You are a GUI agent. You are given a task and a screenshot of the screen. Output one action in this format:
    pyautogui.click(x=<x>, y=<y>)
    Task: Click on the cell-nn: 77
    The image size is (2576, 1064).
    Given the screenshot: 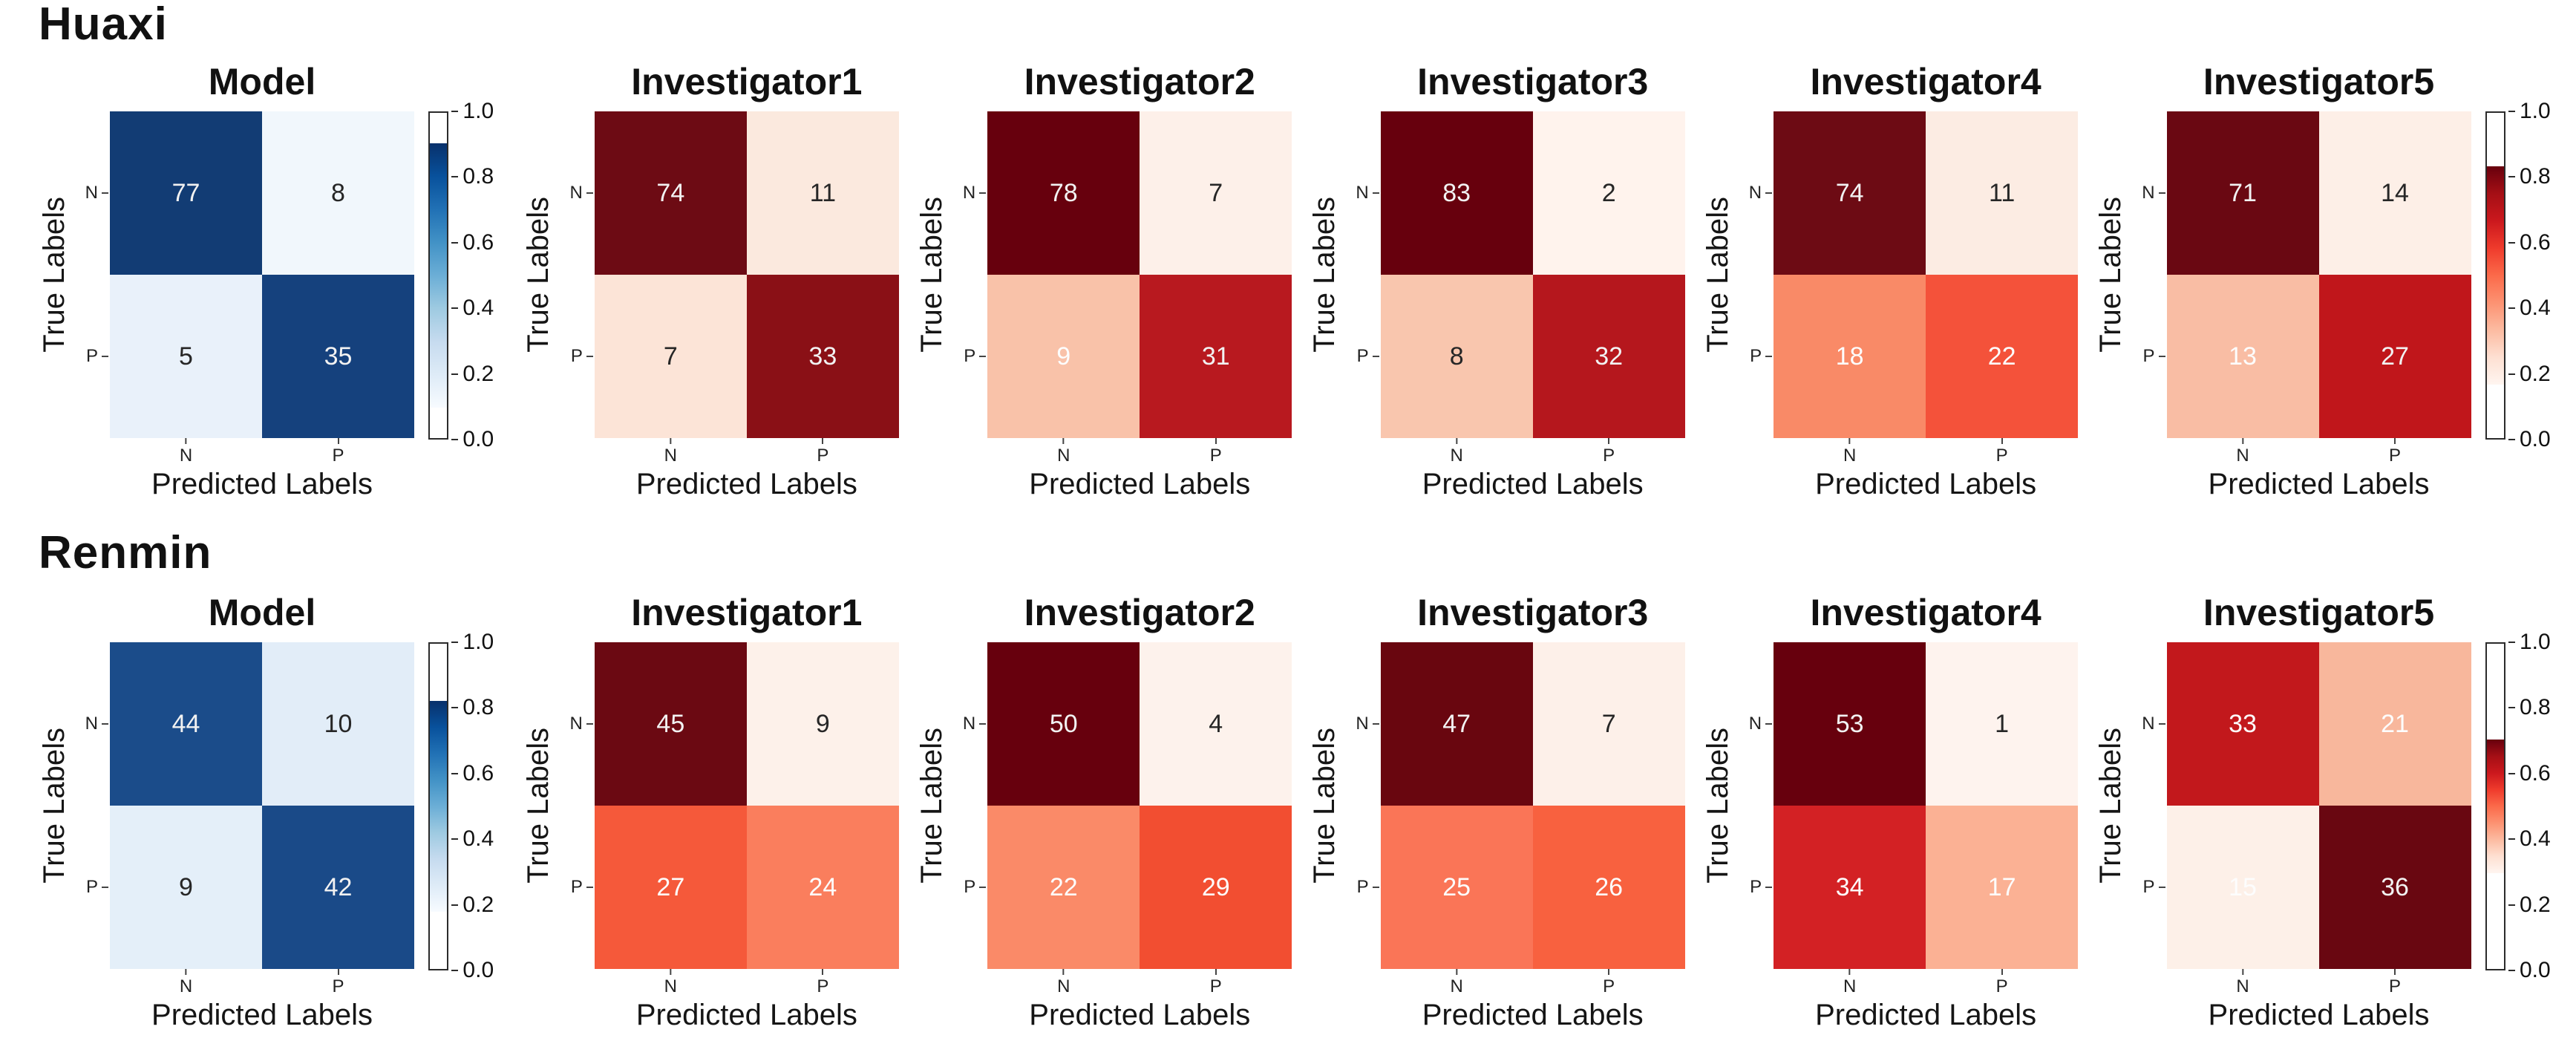 What is the action you would take?
    pyautogui.click(x=186, y=193)
    